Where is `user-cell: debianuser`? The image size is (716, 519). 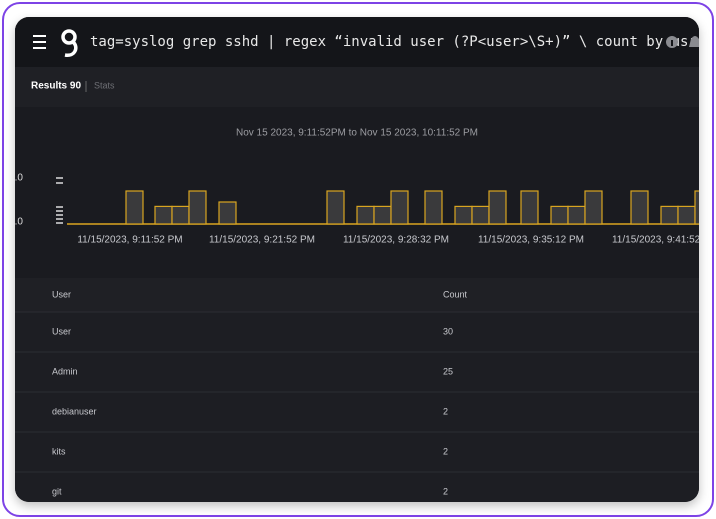
user-cell: debianuser is located at coordinates (74, 411).